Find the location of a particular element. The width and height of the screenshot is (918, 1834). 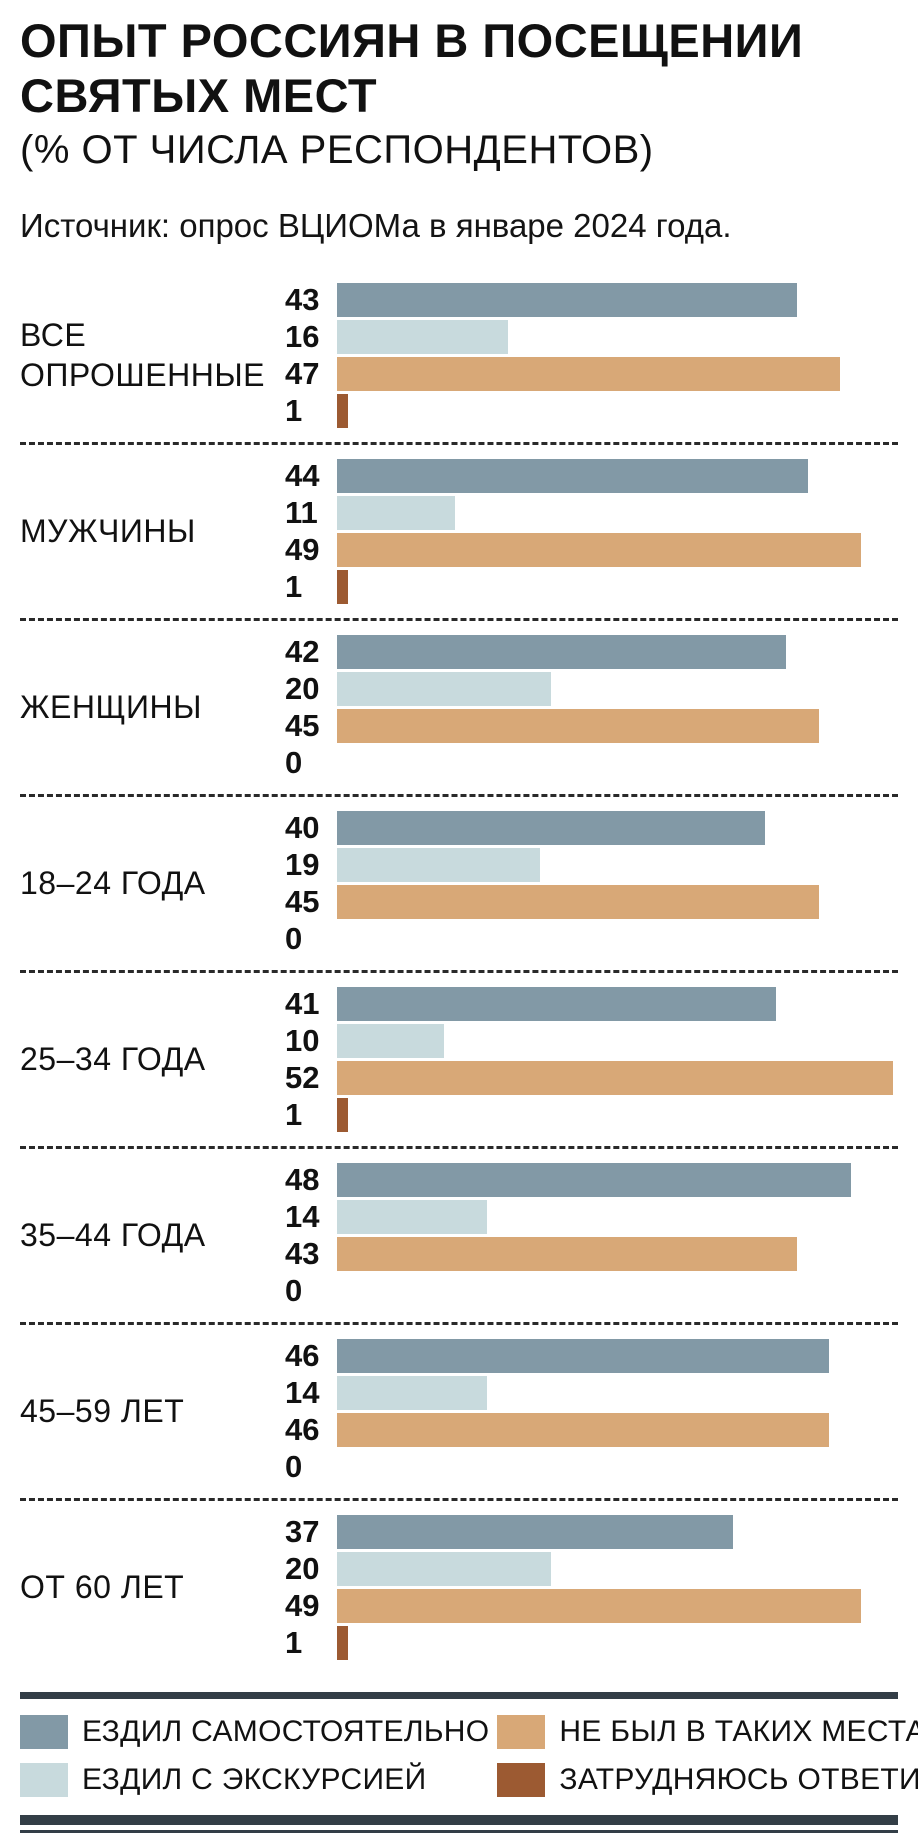

bars-block: 40 19 45 0 is located at coordinates (591, 883).